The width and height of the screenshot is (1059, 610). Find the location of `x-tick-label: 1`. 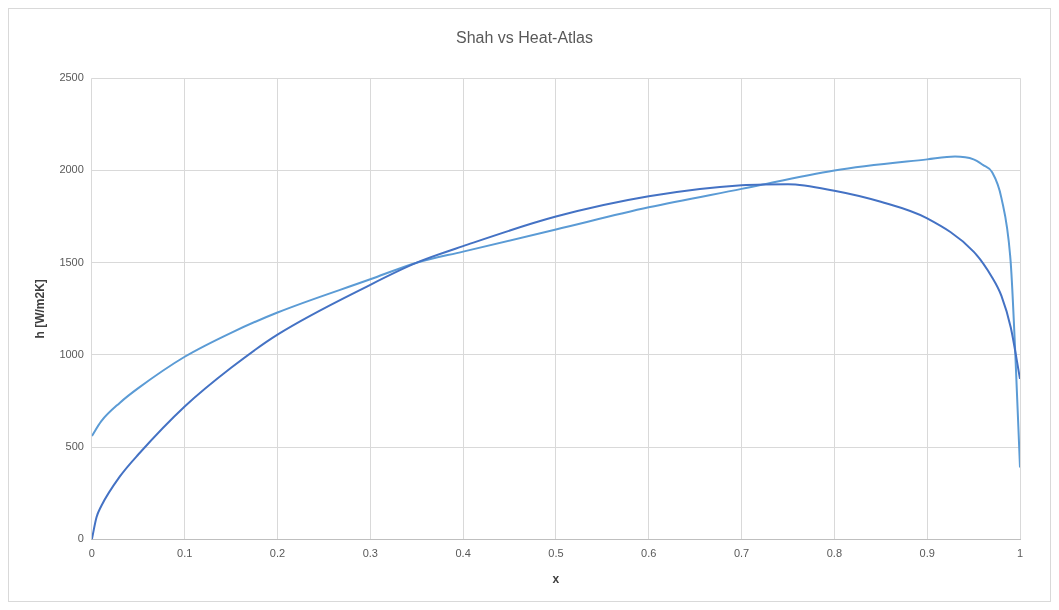

x-tick-label: 1 is located at coordinates (1020, 553).